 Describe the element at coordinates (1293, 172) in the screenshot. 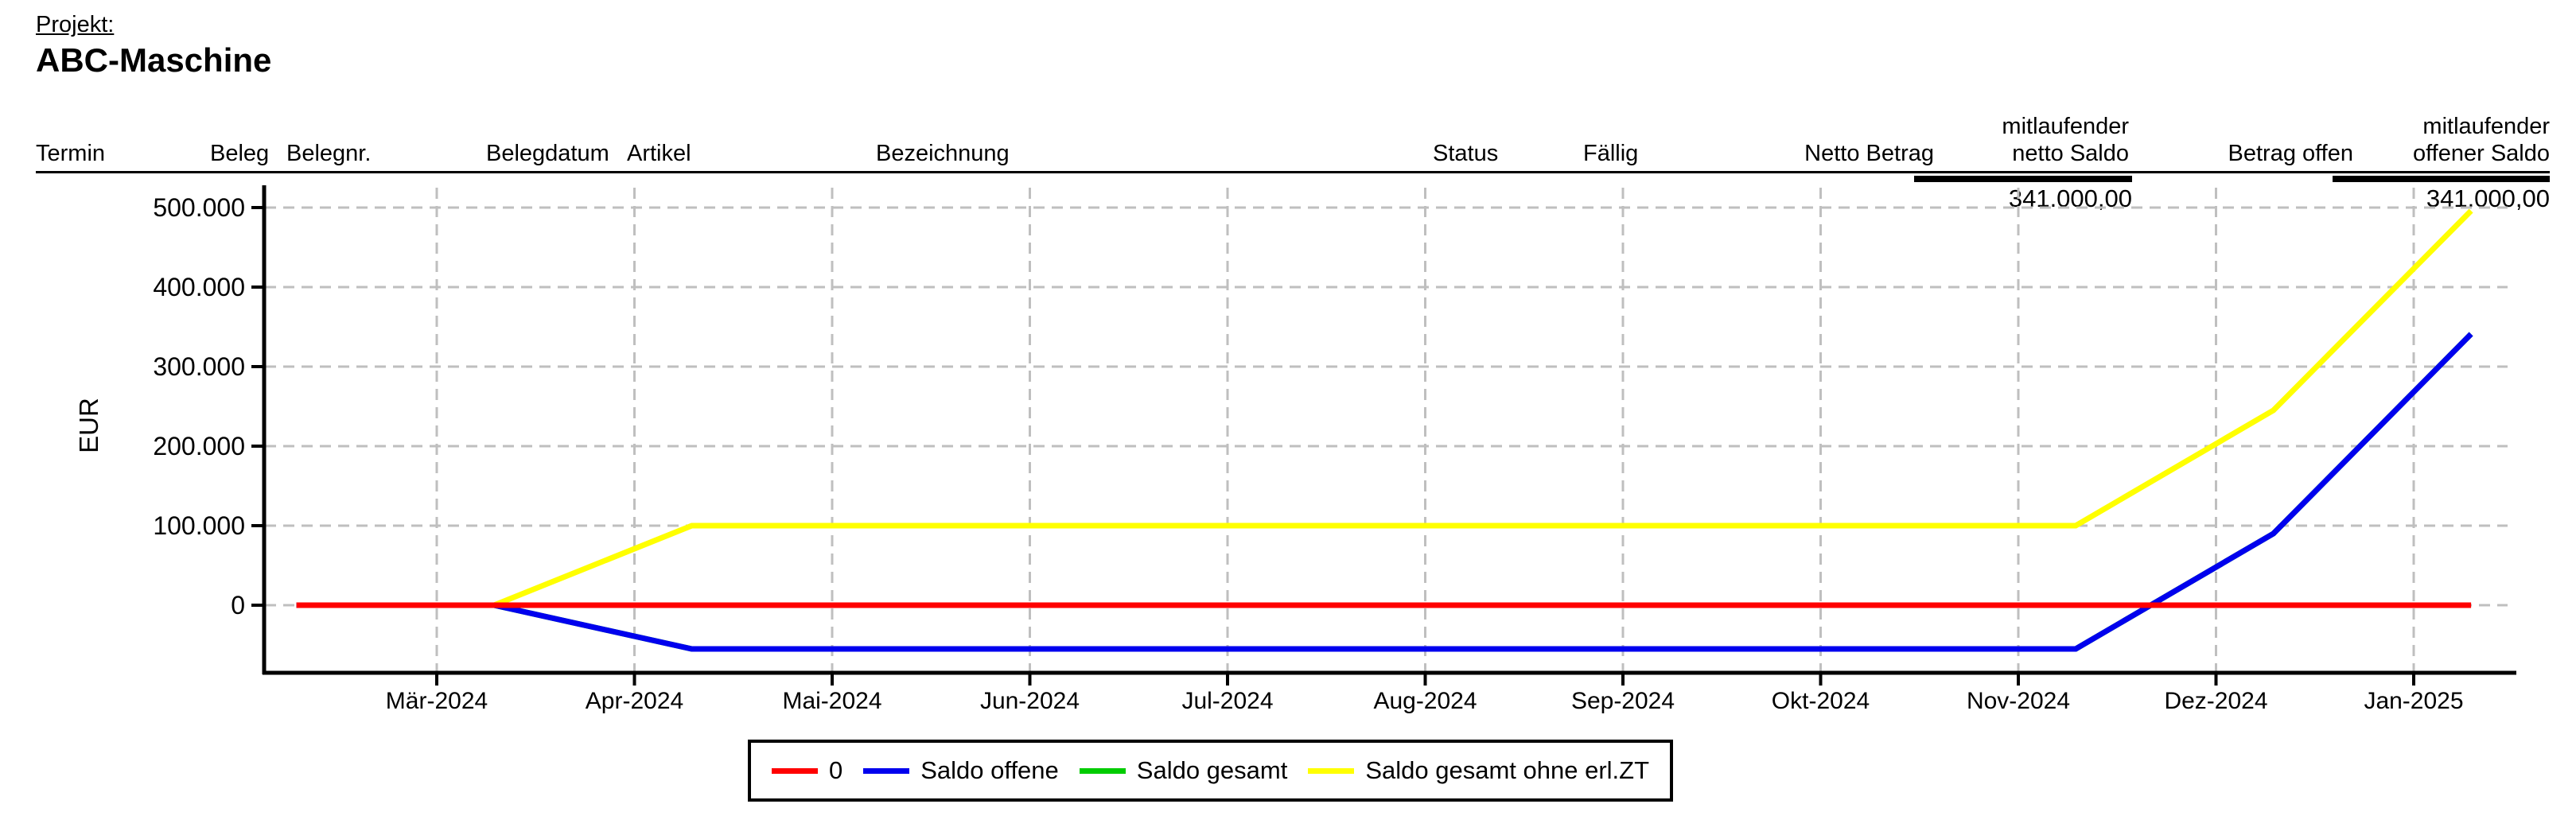

I see `header-rule` at that location.